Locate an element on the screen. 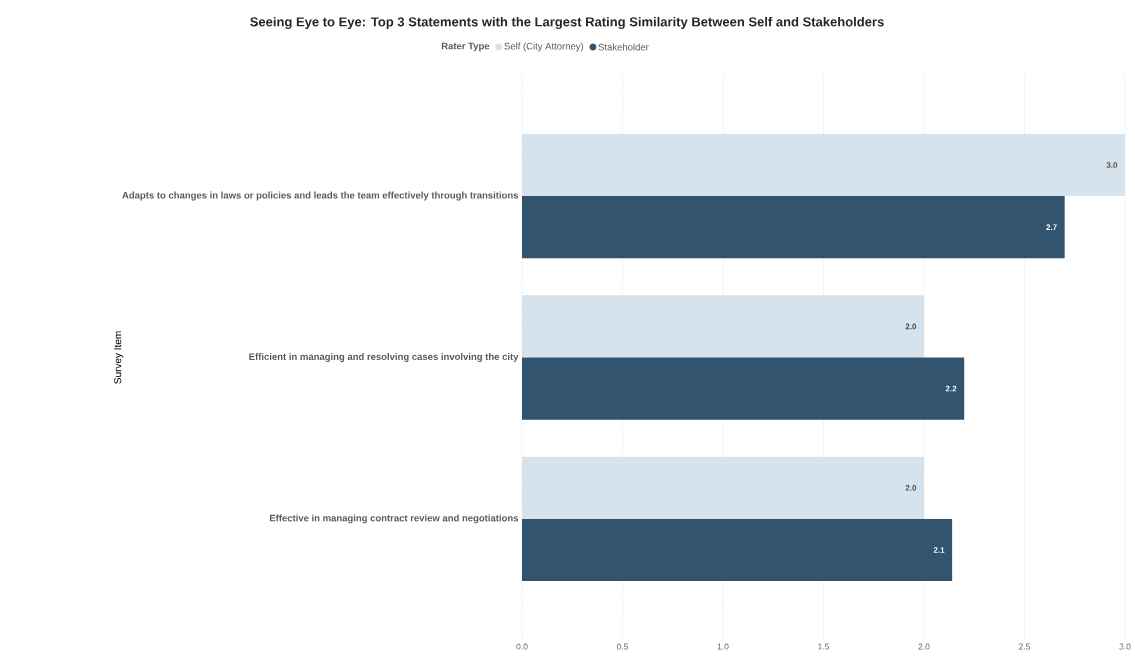 Image resolution: width=1135 pixels, height=669 pixels. legend-label: Self (City Attorney) is located at coordinates (544, 47).